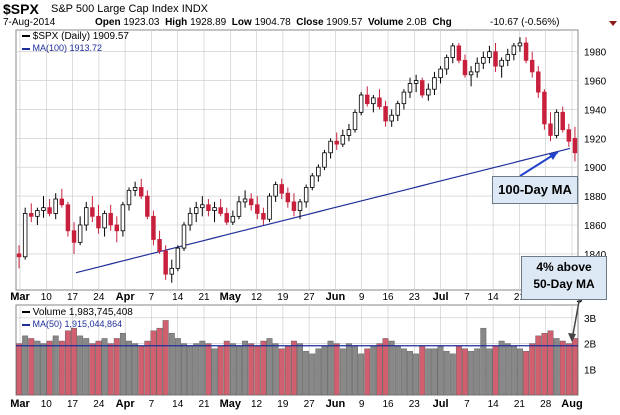  Describe the element at coordinates (73, 404) in the screenshot. I see `x-tick-label: 17` at that location.